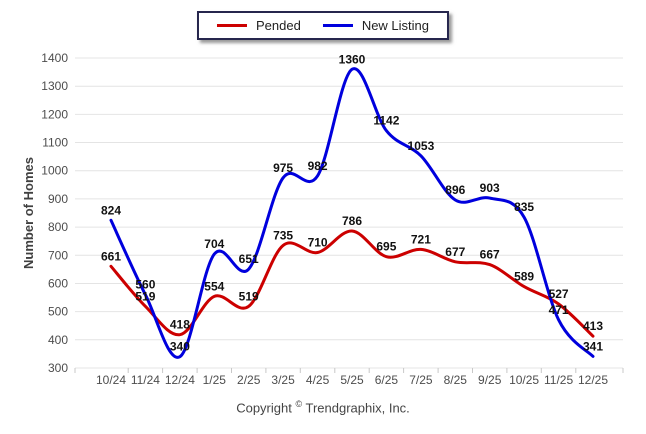 The image size is (646, 434). I want to click on x-tick-label: 6/25, so click(387, 380).